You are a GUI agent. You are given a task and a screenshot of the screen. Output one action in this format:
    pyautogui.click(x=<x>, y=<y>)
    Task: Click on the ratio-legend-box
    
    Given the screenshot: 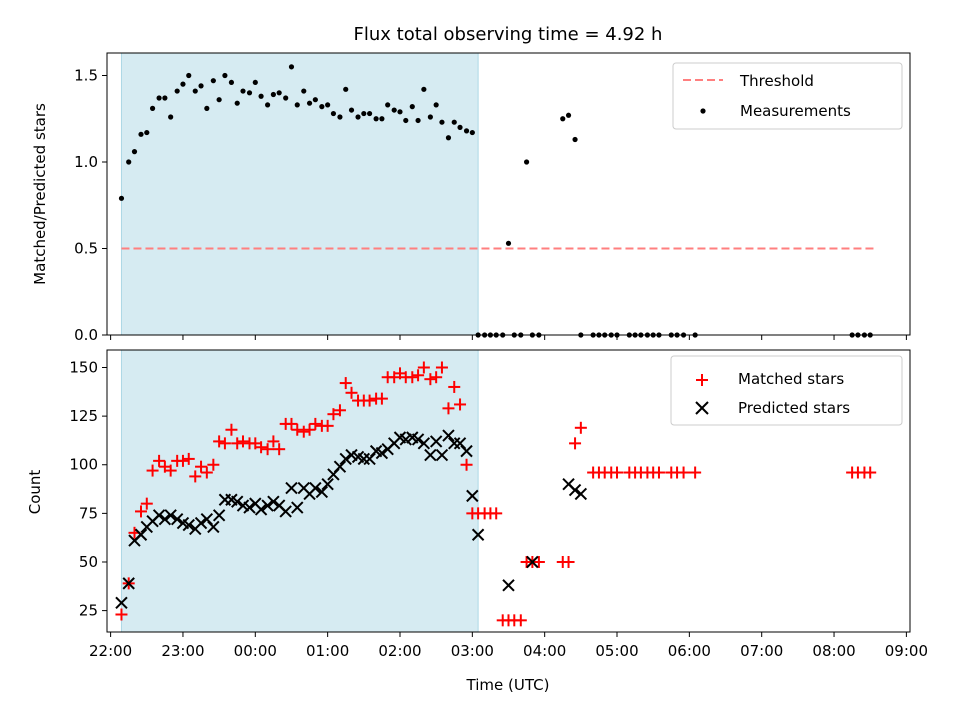 What is the action you would take?
    pyautogui.click(x=787, y=96)
    